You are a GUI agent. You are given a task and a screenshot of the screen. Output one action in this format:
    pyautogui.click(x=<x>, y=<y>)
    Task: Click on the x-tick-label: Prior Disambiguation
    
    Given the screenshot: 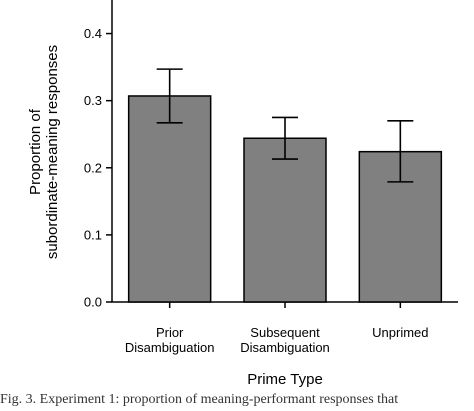 What is the action you would take?
    pyautogui.click(x=170, y=340)
    